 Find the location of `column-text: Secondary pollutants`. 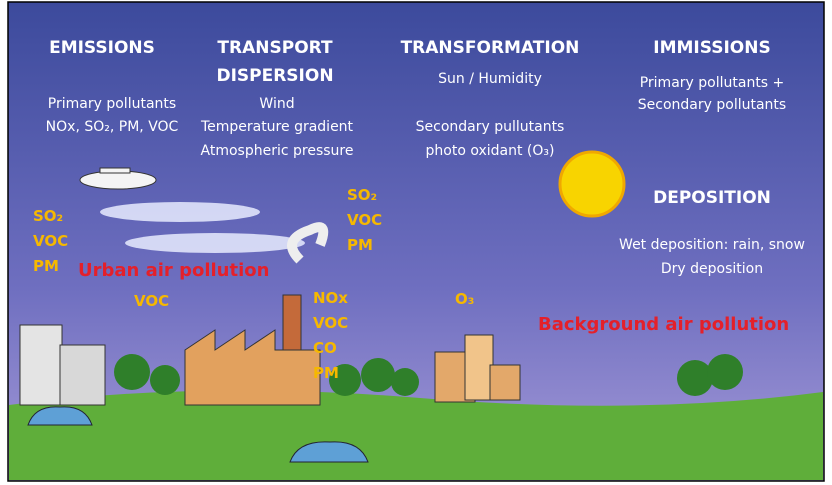

column-text: Secondary pollutants is located at coordinates (712, 105).